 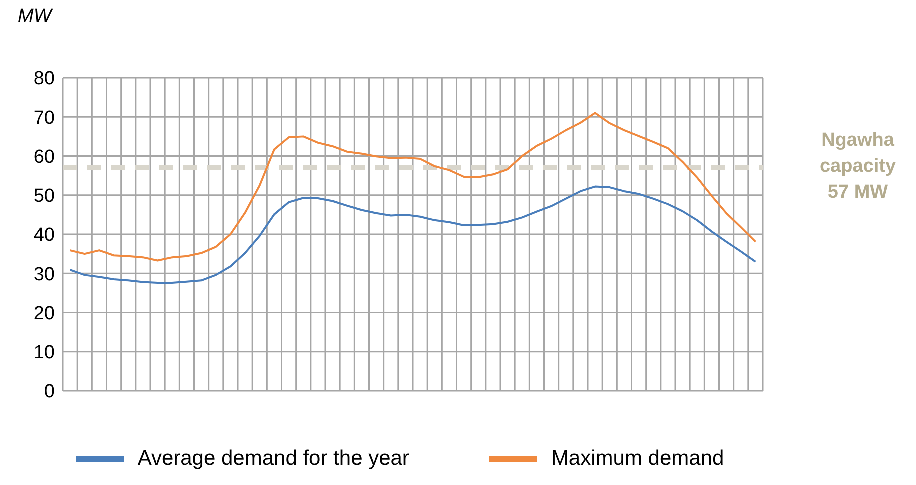 I want to click on y-tick-label: 50, so click(x=44, y=197).